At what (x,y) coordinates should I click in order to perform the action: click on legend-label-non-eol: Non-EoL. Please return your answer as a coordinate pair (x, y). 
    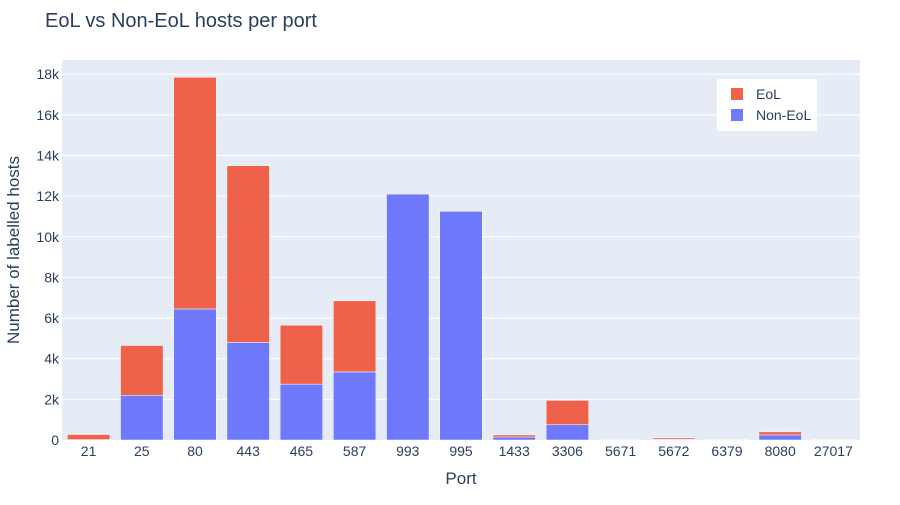
    Looking at the image, I should click on (783, 115).